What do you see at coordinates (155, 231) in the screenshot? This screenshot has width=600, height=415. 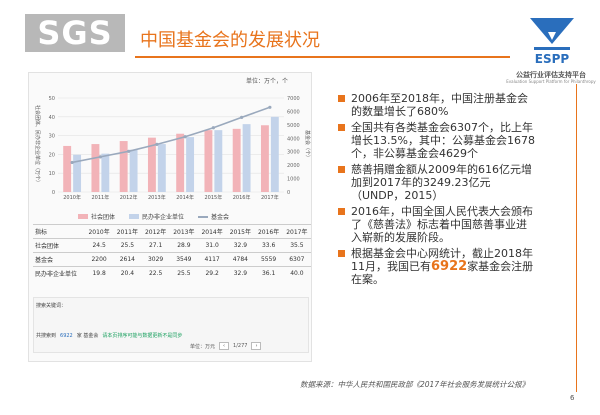 I see `table-header-cell: 2012年` at bounding box center [155, 231].